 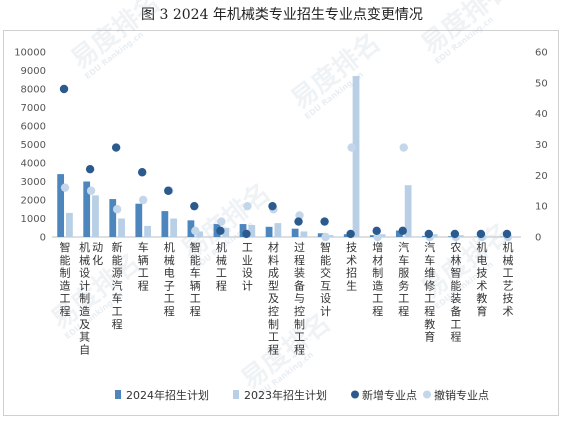 I want to click on y-tick-label: 7000, so click(x=33, y=108).